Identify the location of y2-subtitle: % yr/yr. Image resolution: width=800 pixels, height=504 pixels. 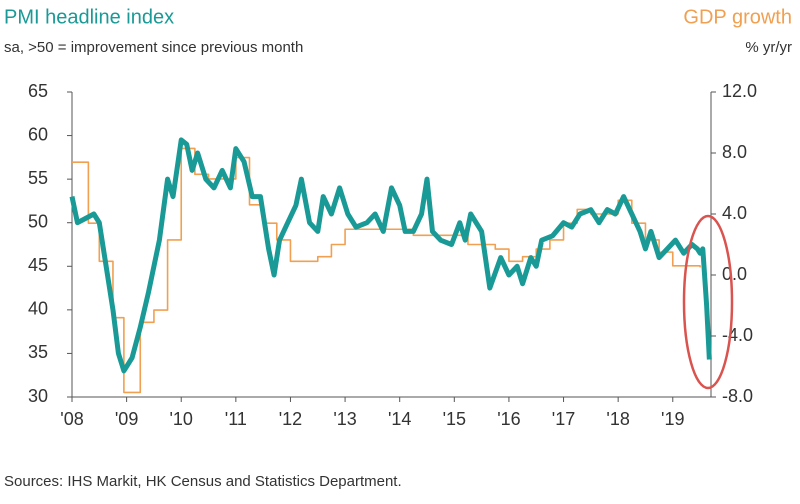
(768, 47).